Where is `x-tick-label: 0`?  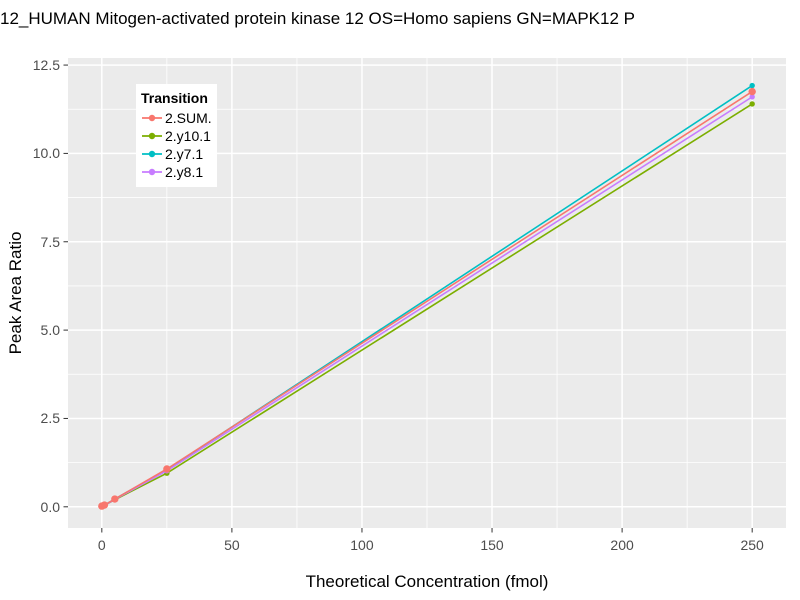
x-tick-label: 0 is located at coordinates (101, 545).